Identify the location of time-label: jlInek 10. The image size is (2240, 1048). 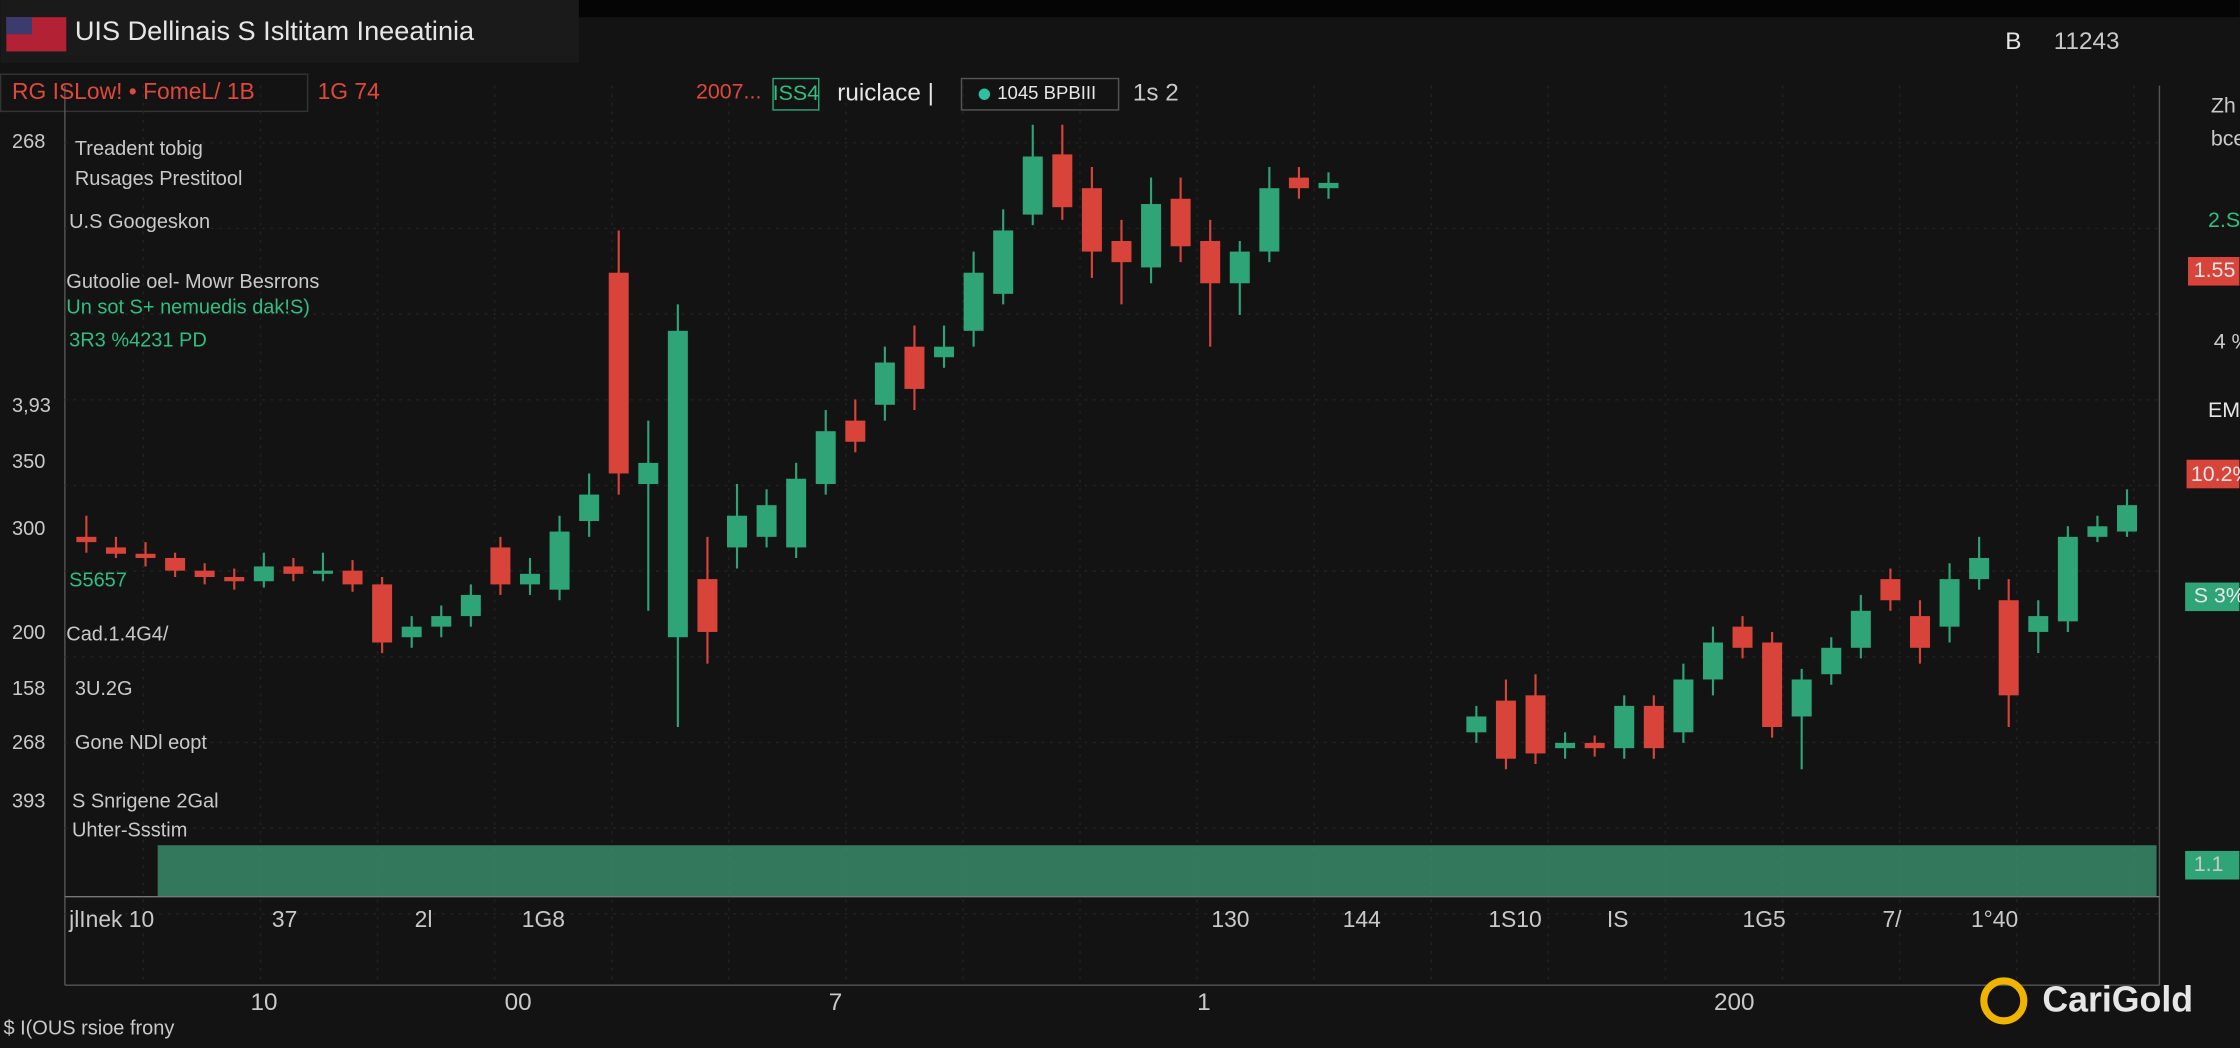
(111, 919).